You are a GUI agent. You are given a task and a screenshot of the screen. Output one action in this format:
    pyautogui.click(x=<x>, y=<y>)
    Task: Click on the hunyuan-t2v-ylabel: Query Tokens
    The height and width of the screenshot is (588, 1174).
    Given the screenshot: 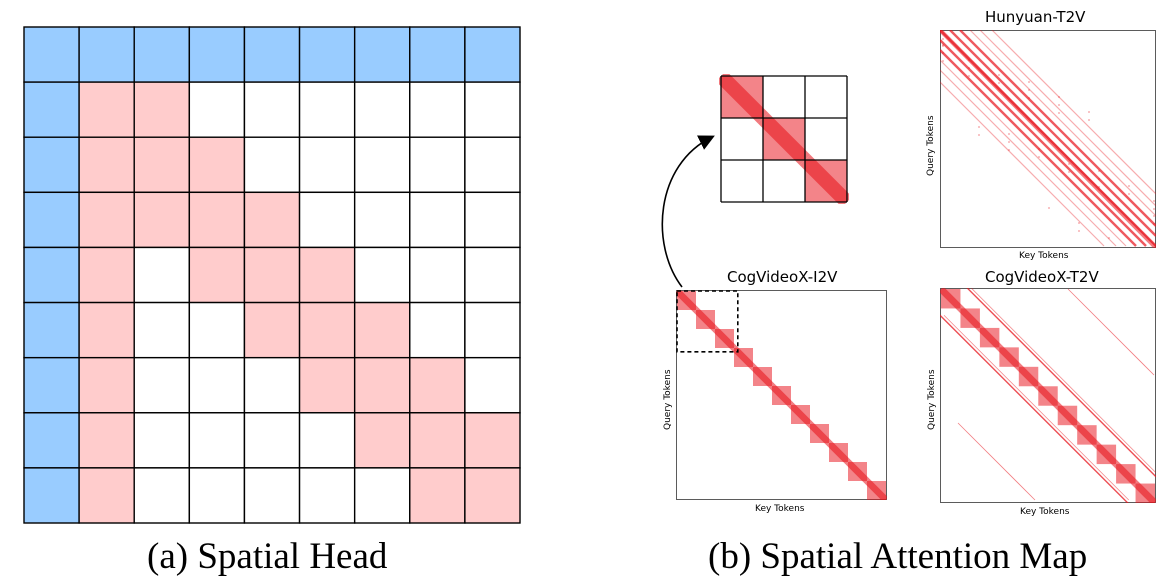 What is the action you would take?
    pyautogui.click(x=931, y=145)
    